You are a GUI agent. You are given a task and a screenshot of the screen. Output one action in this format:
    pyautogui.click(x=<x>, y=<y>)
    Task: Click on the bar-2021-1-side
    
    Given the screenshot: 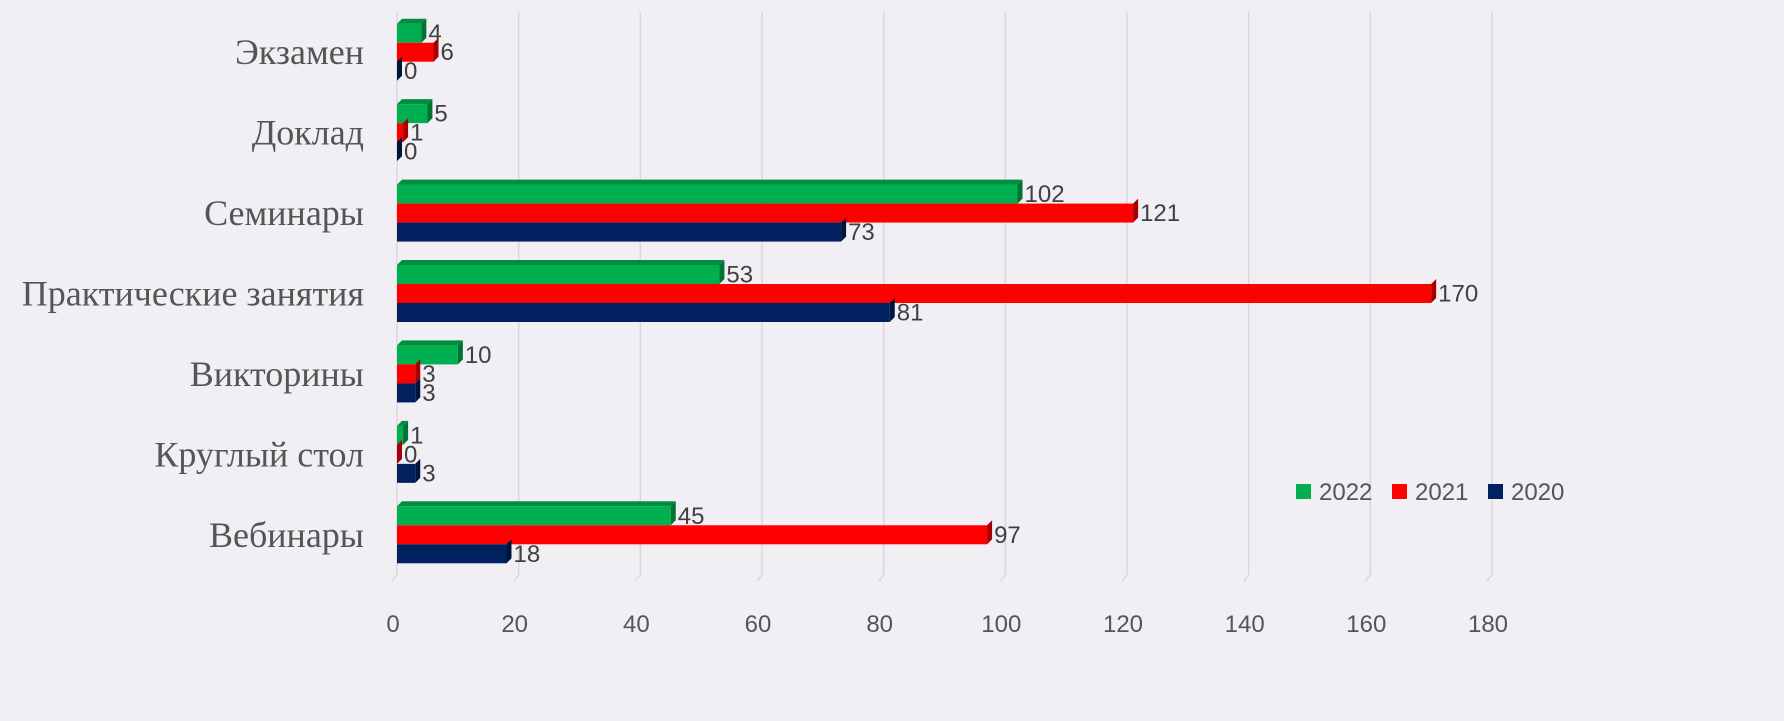 What is the action you would take?
    pyautogui.click(x=406, y=130)
    